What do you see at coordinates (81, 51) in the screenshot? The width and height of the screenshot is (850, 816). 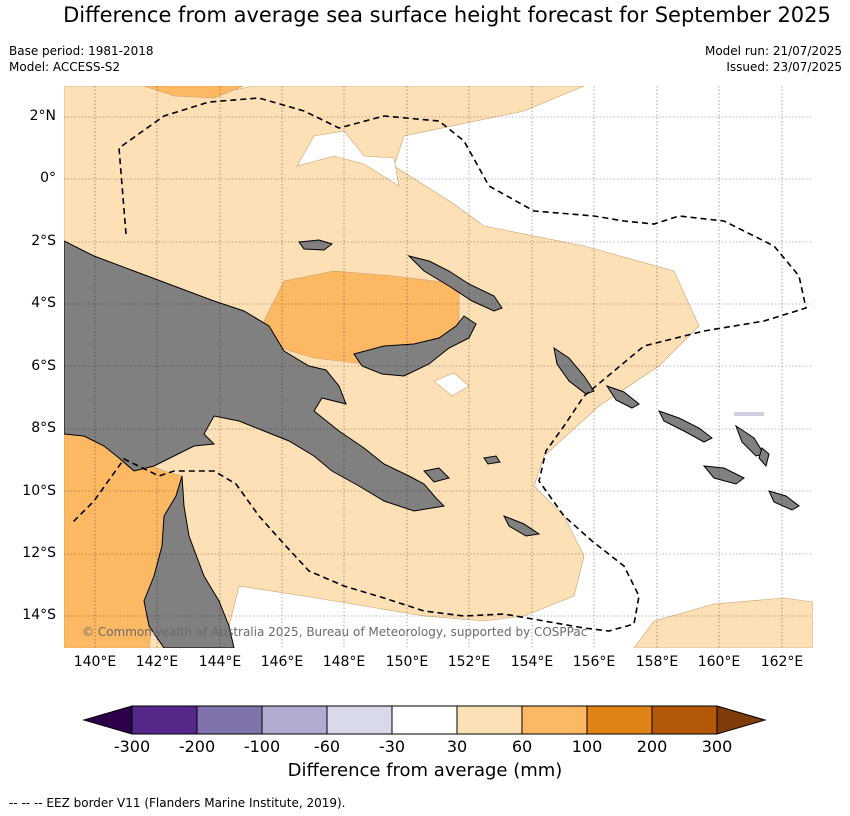 I see `base-period: Base period: 1981-2018` at bounding box center [81, 51].